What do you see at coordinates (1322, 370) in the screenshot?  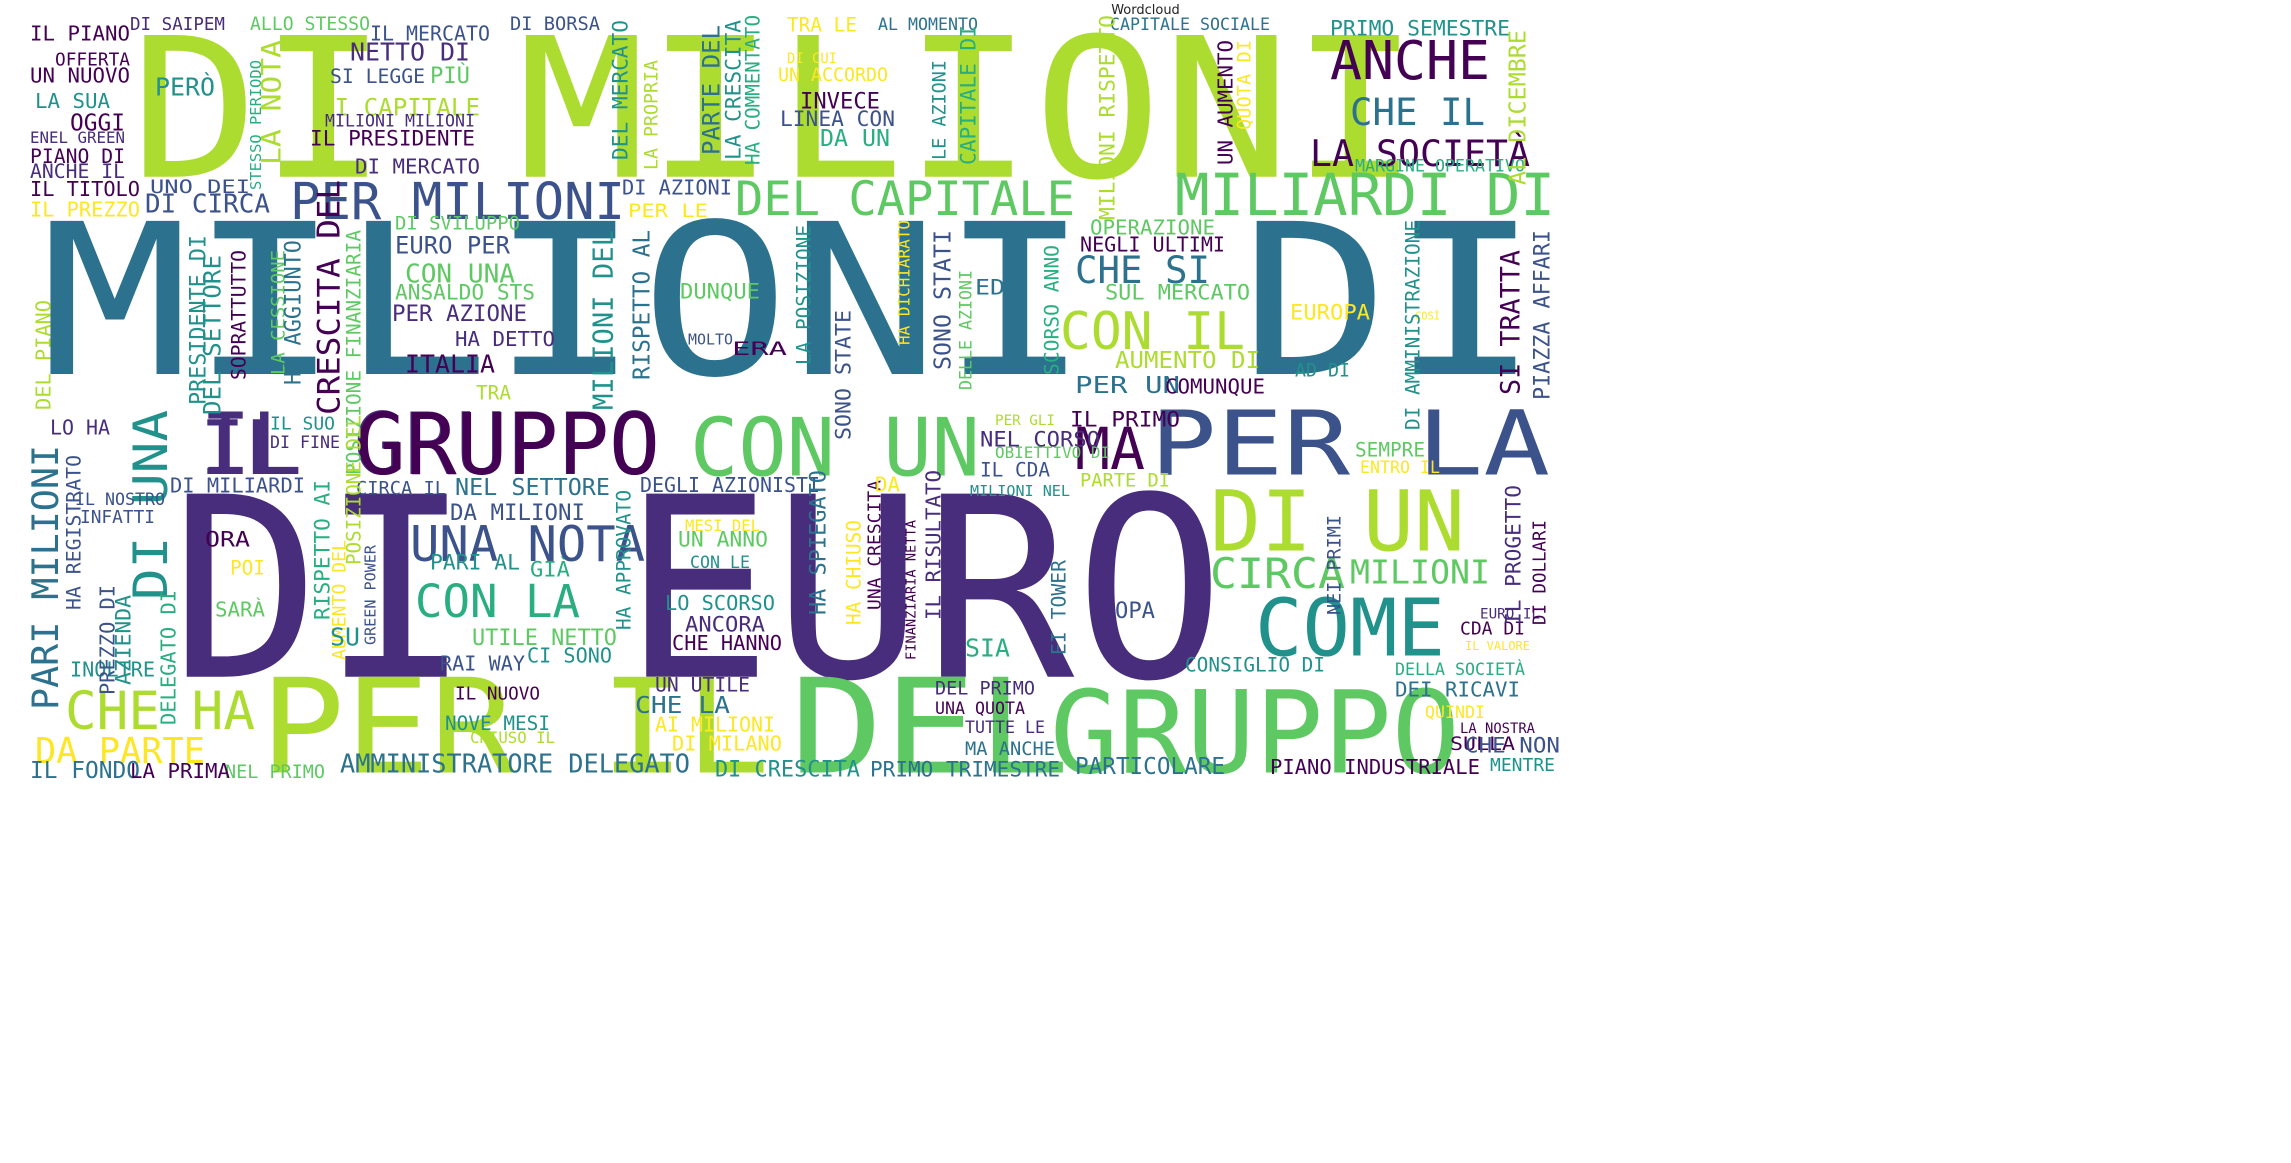 I see `word-ad-di: AD DI` at bounding box center [1322, 370].